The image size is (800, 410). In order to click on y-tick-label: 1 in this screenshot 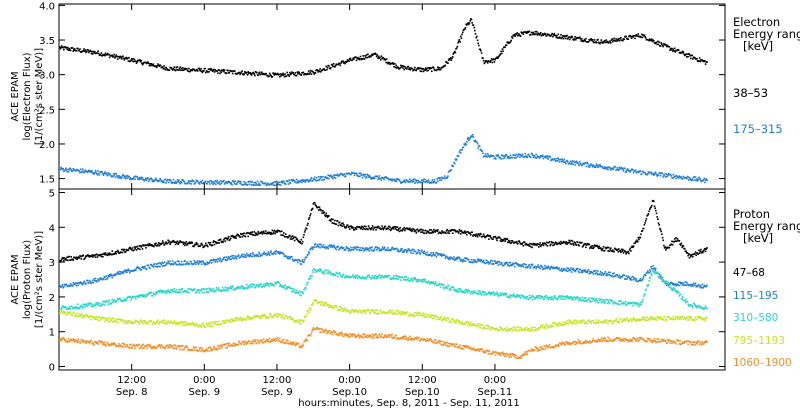, I will do `click(52, 333)`.